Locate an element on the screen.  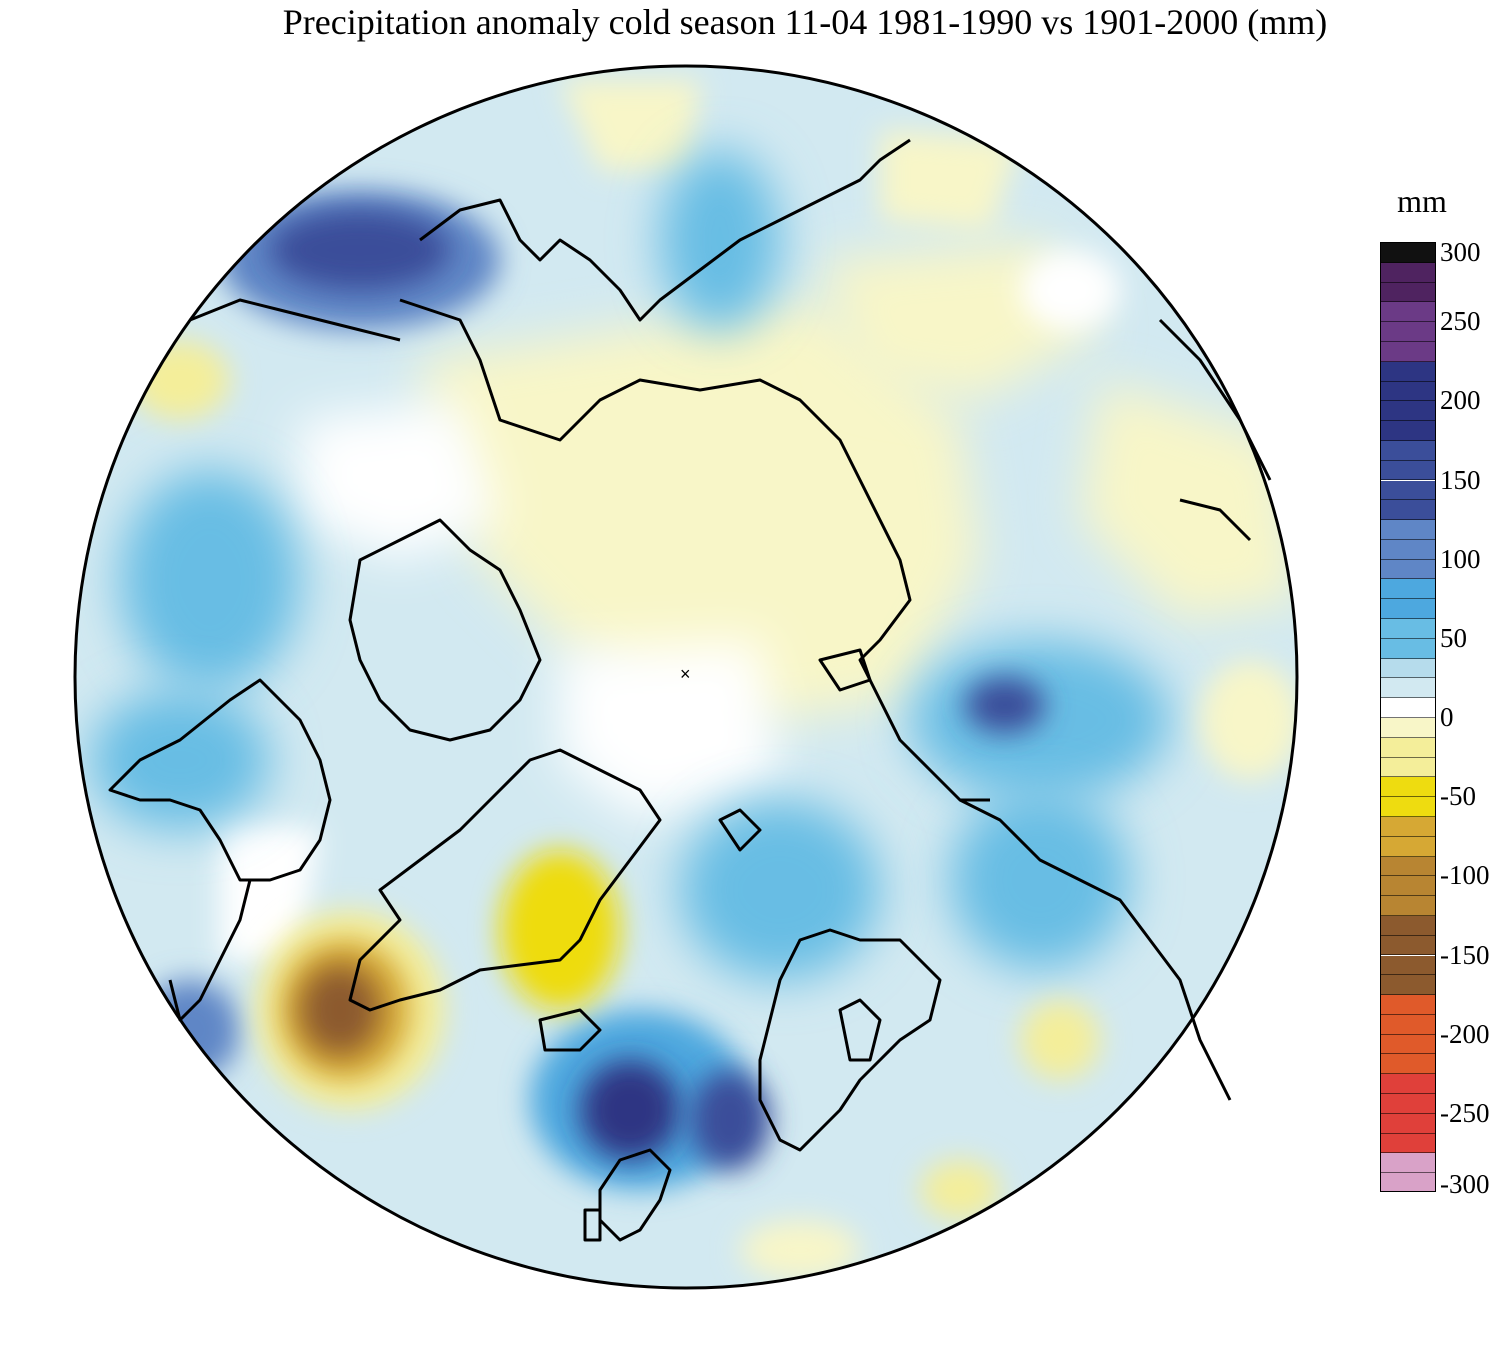
colorbar-tick-label: 250 is located at coordinates (1460, 321).